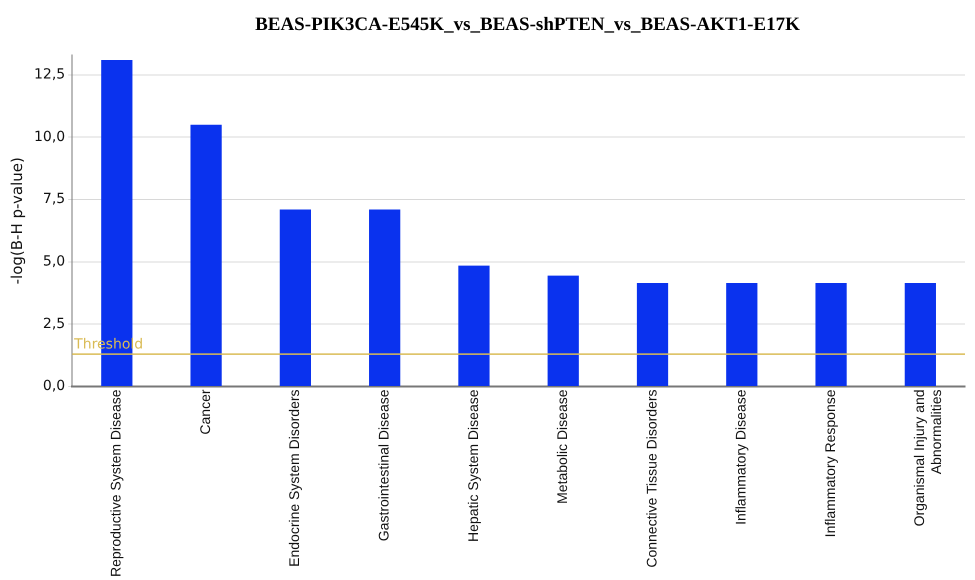  What do you see at coordinates (50, 74) in the screenshot?
I see `y-tick-label: 12,5` at bounding box center [50, 74].